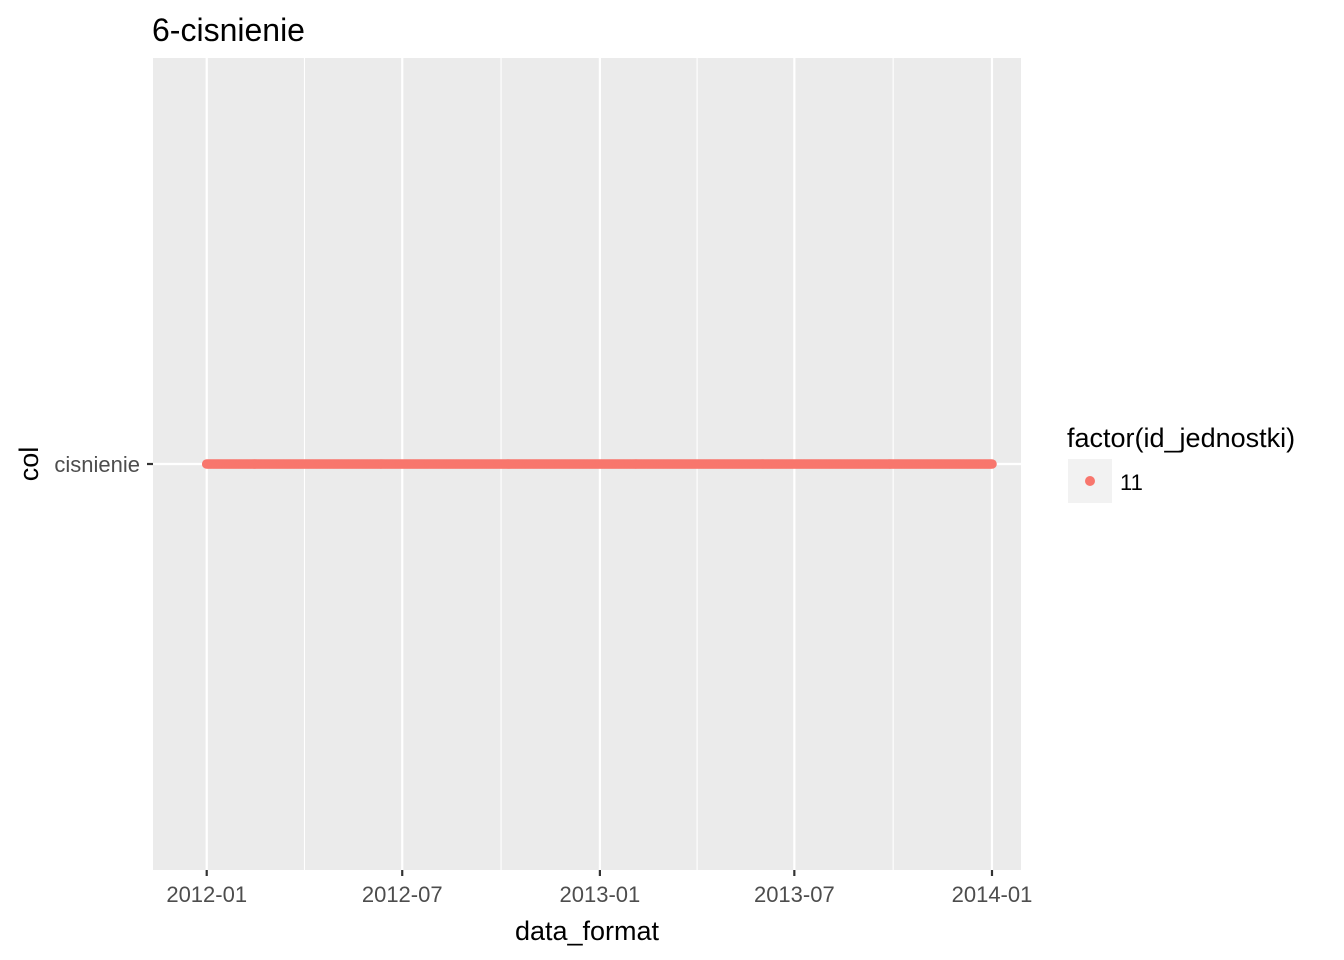  What do you see at coordinates (587, 931) in the screenshot?
I see `x-axis-title: data_format` at bounding box center [587, 931].